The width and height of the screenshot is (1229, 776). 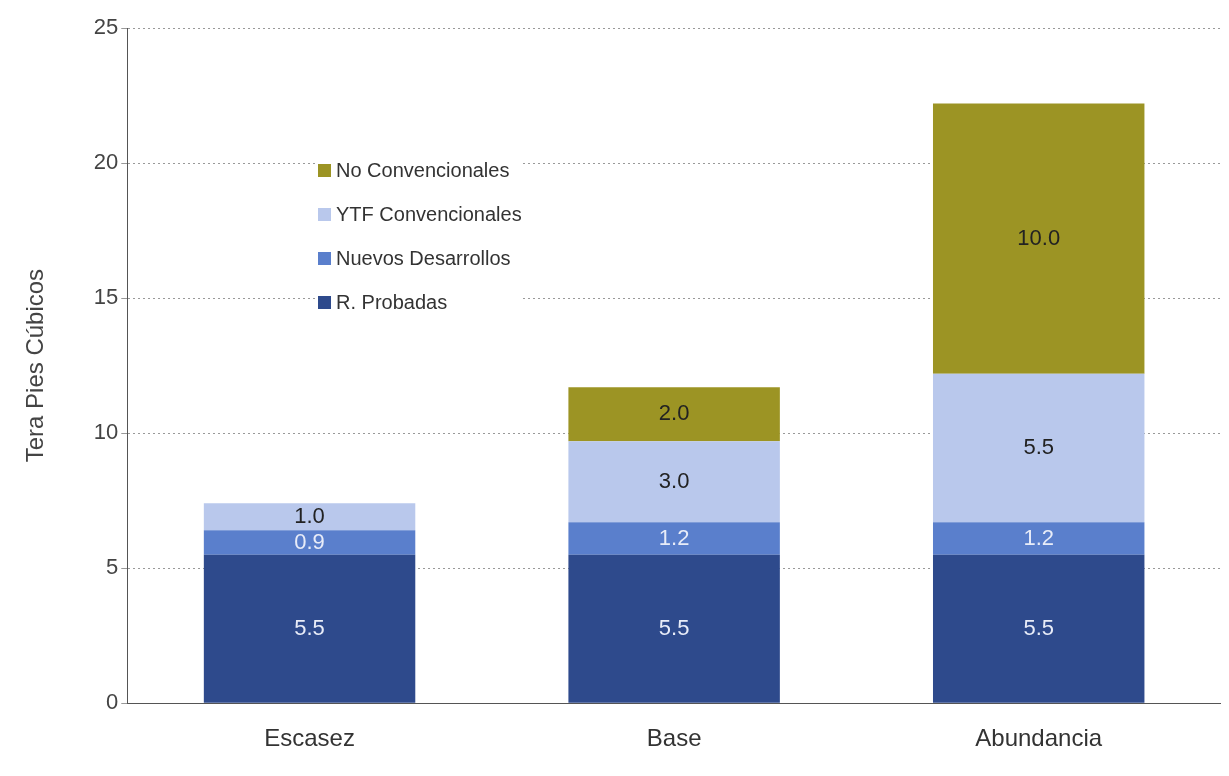 I want to click on legend-label: Nuevos Desarrollos, so click(x=423, y=258).